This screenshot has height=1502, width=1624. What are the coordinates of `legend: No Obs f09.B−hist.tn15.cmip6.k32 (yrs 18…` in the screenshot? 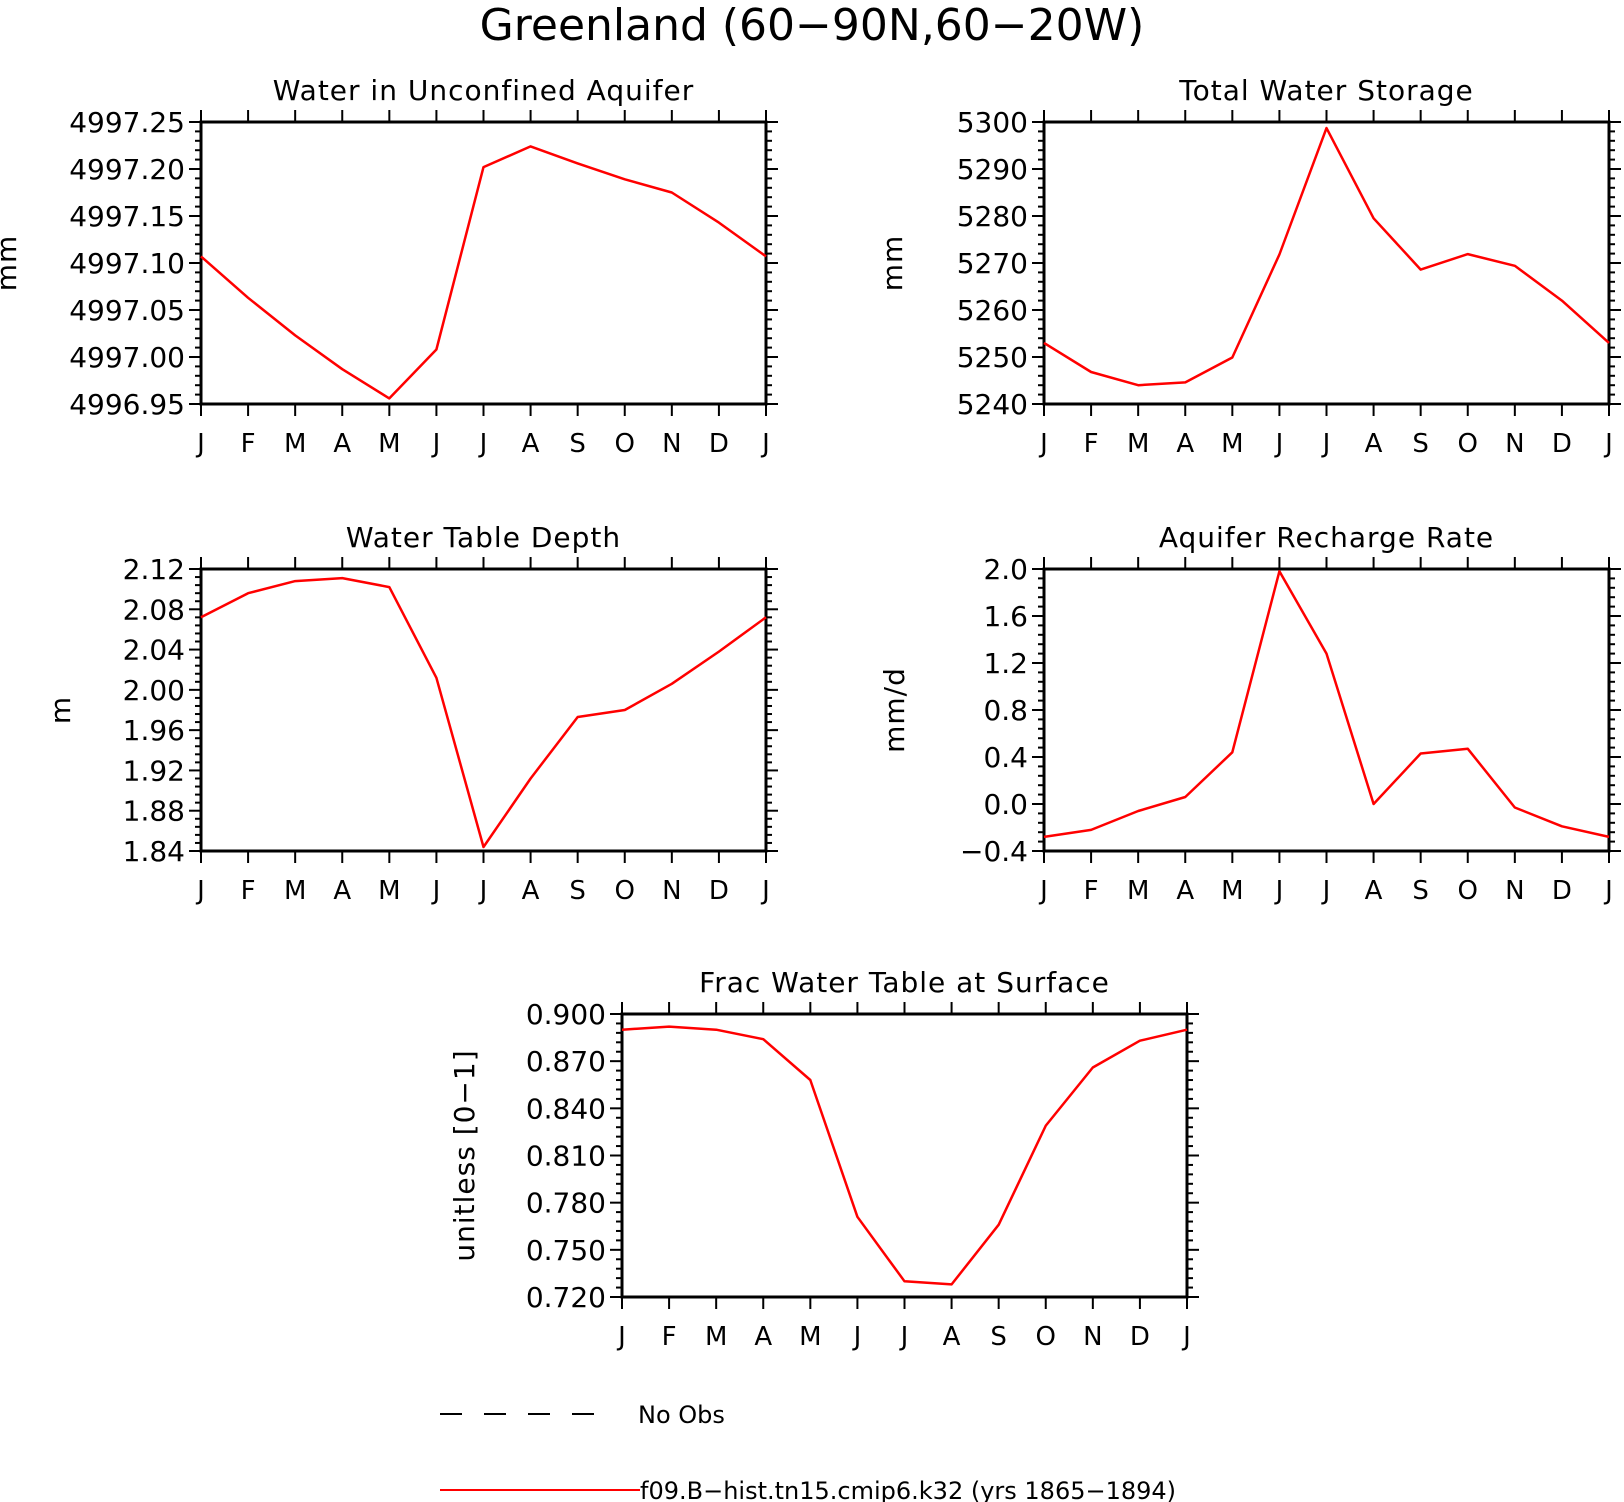 It's located at (808, 1451).